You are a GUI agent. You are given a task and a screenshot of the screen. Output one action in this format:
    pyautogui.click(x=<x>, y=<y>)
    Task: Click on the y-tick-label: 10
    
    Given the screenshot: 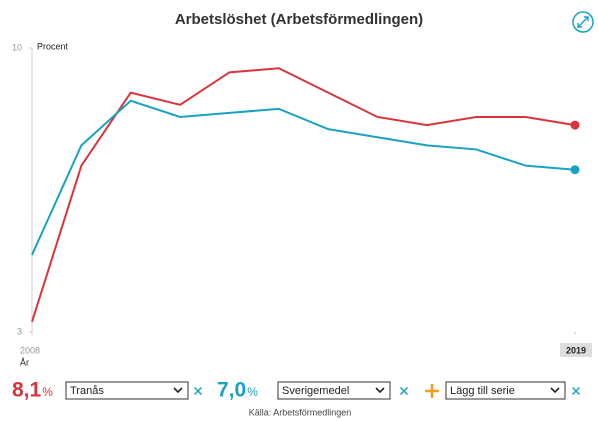 What is the action you would take?
    pyautogui.click(x=17, y=47)
    